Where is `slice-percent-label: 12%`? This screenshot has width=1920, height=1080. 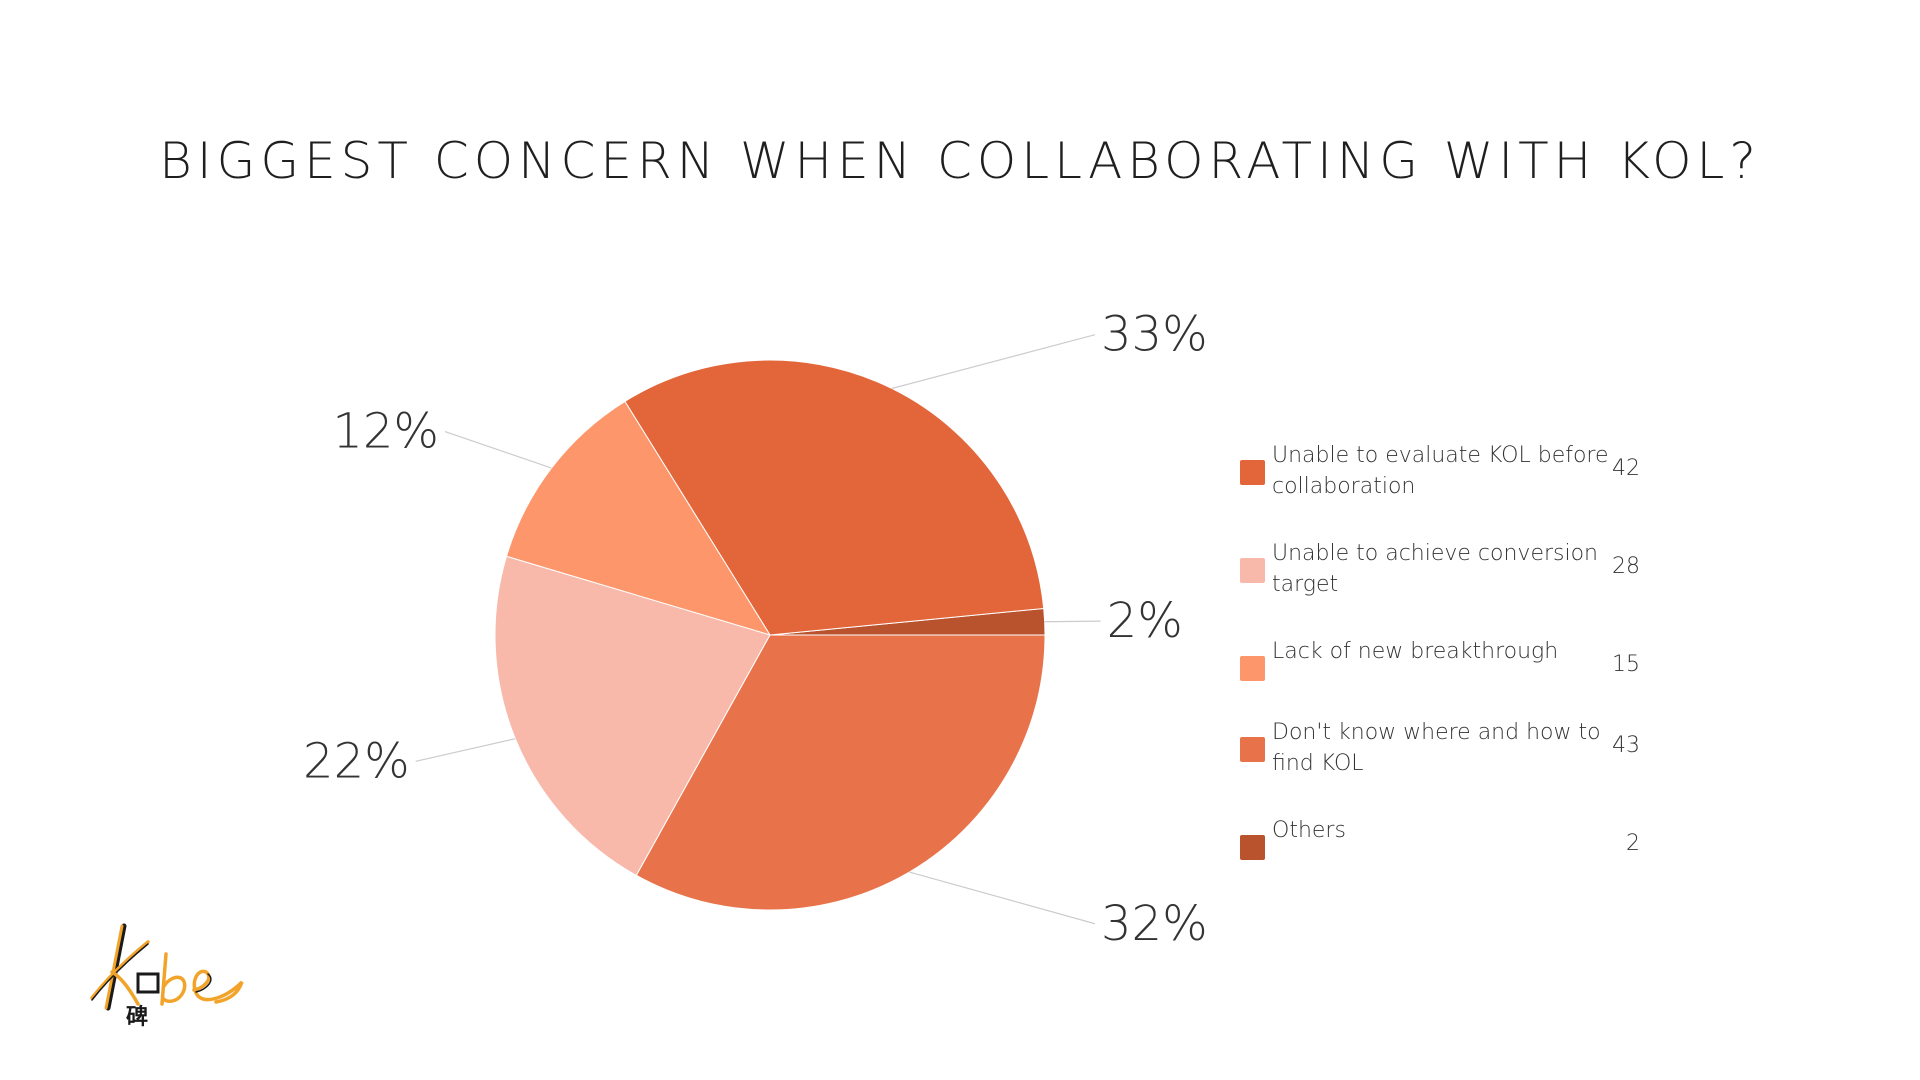
slice-percent-label: 12% is located at coordinates (385, 432).